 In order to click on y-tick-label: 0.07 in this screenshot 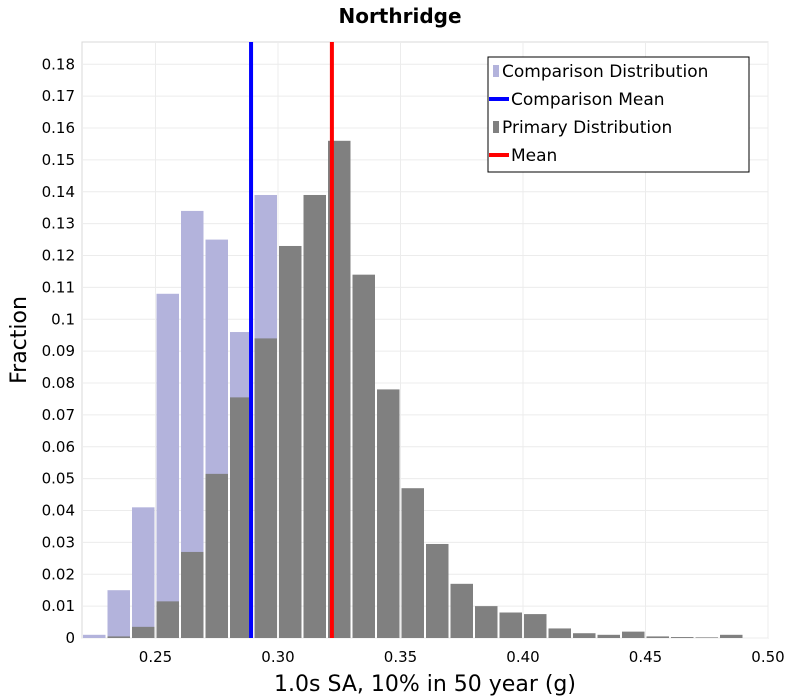, I will do `click(58, 415)`.